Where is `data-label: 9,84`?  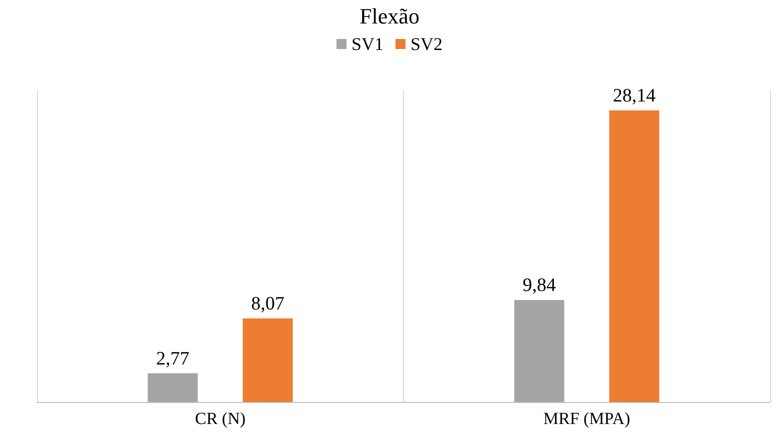 data-label: 9,84 is located at coordinates (539, 285).